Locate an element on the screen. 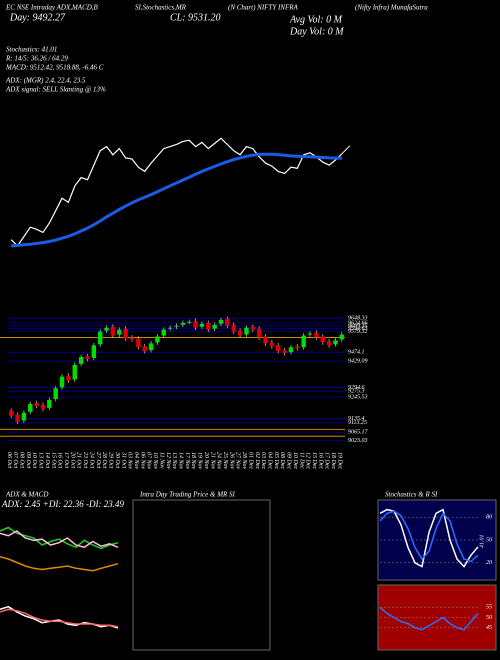 This screenshot has width=500, height=660. panel-title: Intra Day Trading Price & MR SI is located at coordinates (187, 495).